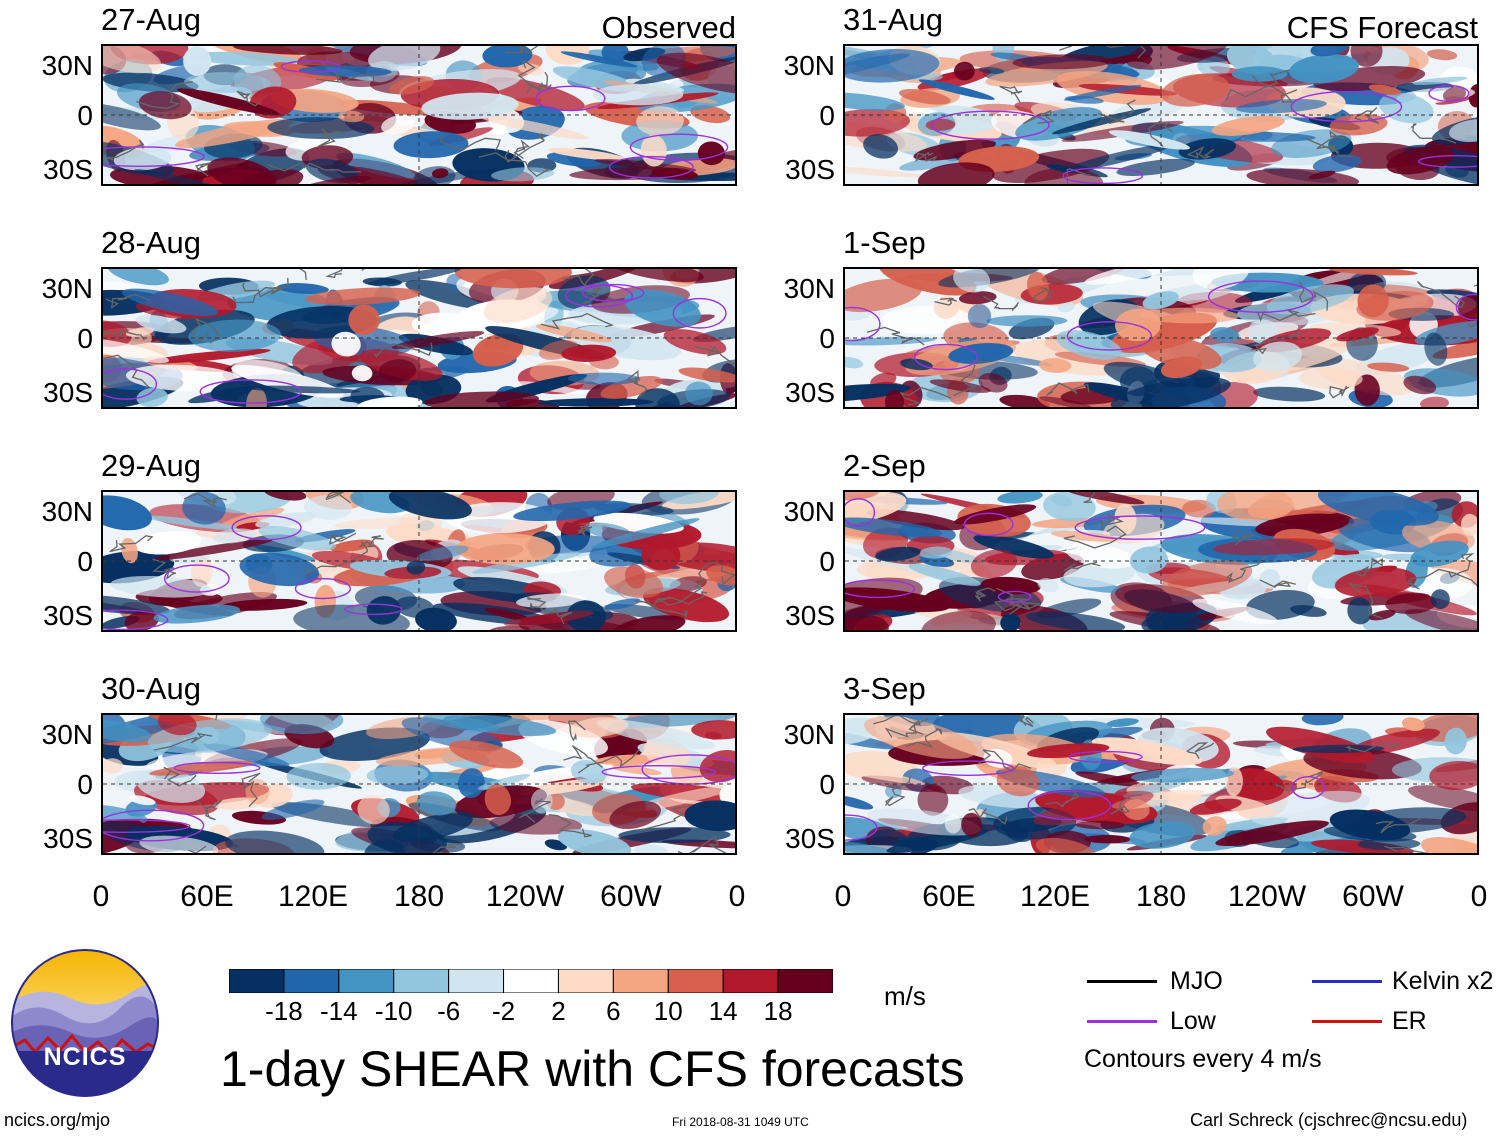 Image resolution: width=1510 pixels, height=1137 pixels. I want to click on colorbar-level-label: -14, so click(339, 1011).